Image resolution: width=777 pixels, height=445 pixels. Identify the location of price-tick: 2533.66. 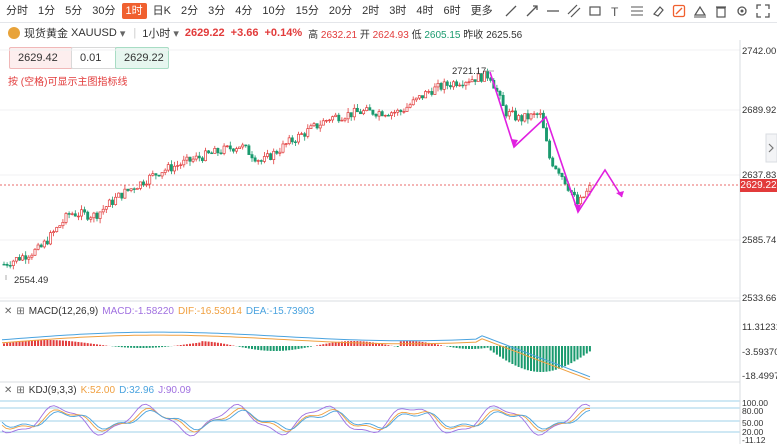
(759, 298).